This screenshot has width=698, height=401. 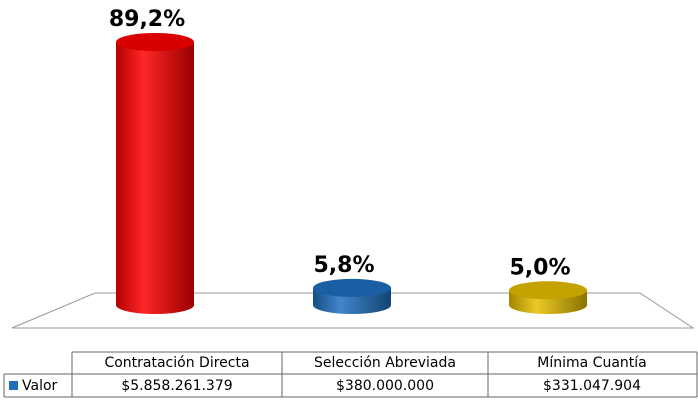 I want to click on table-cell: $5.858.261.379, so click(x=176, y=386).